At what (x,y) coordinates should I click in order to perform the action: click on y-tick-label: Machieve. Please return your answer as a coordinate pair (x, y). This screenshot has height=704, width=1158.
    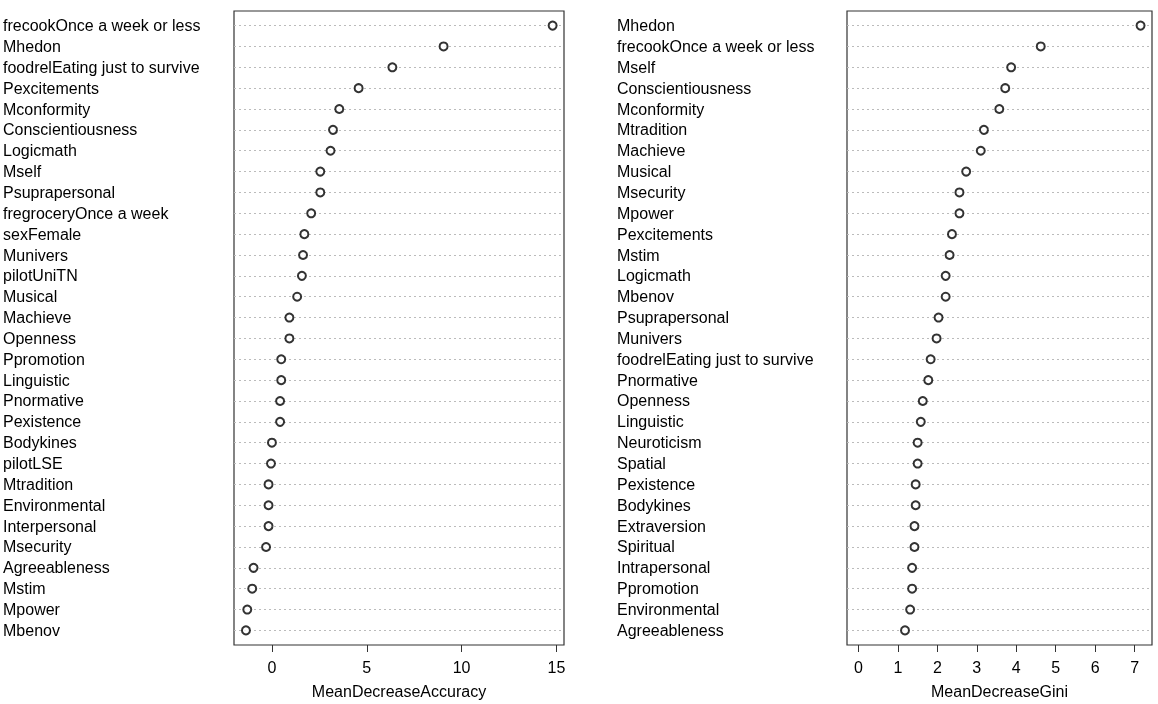
    Looking at the image, I should click on (651, 151).